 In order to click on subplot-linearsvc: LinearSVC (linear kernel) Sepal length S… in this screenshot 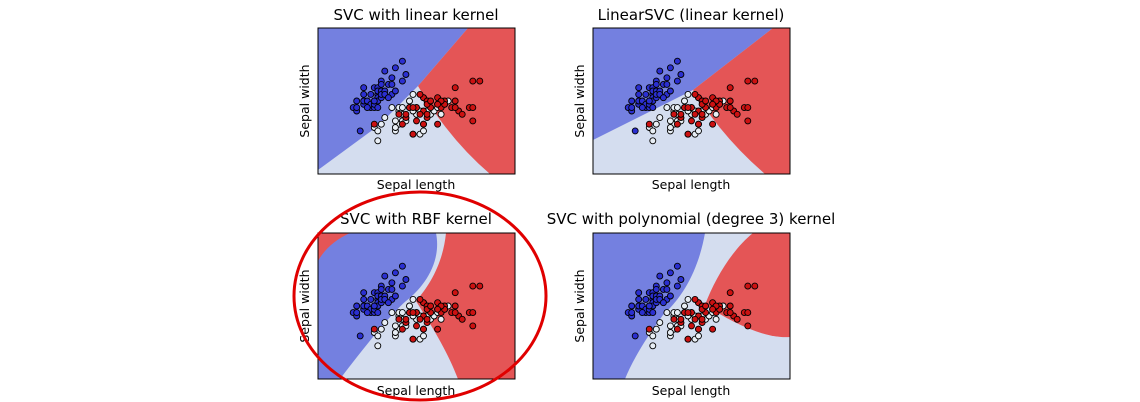, I will do `click(681, 99)`.